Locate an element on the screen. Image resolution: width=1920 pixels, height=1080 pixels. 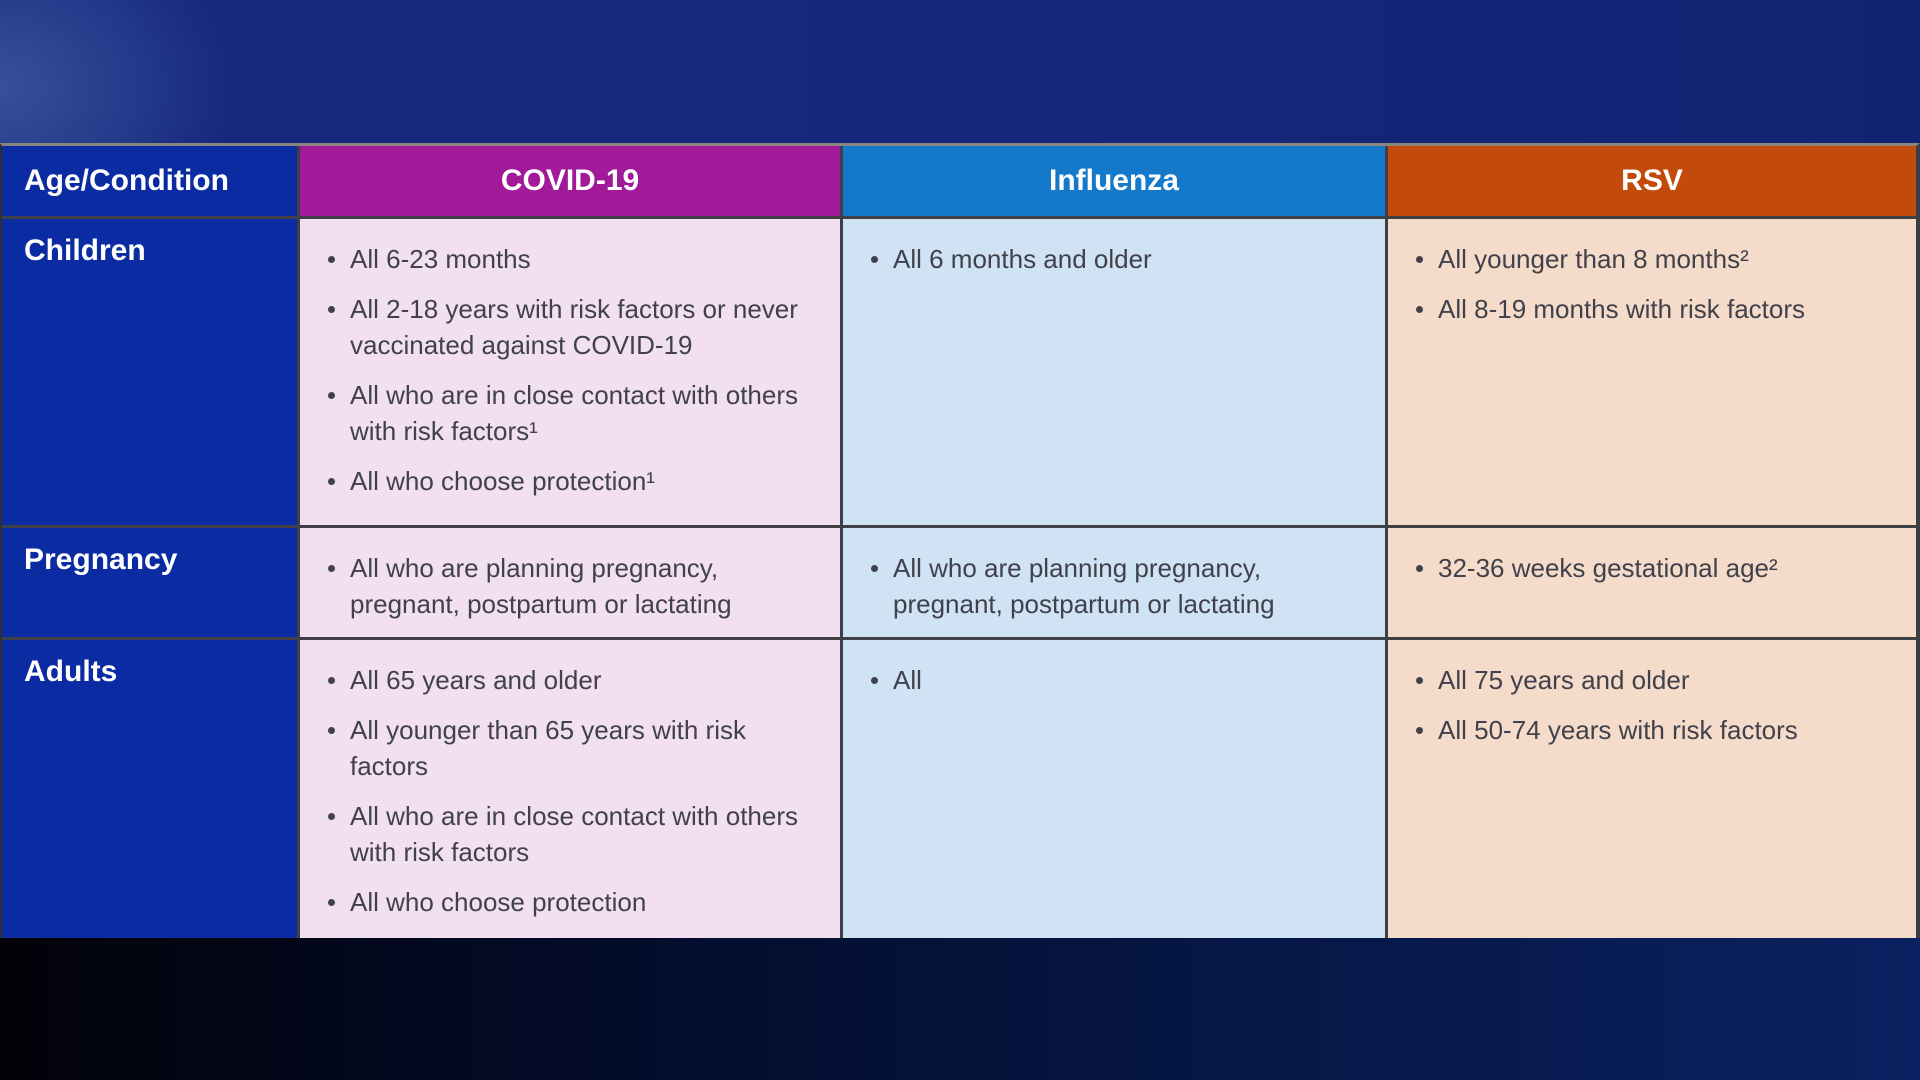
bullet-item: All 6-23 months is located at coordinates (572, 259).